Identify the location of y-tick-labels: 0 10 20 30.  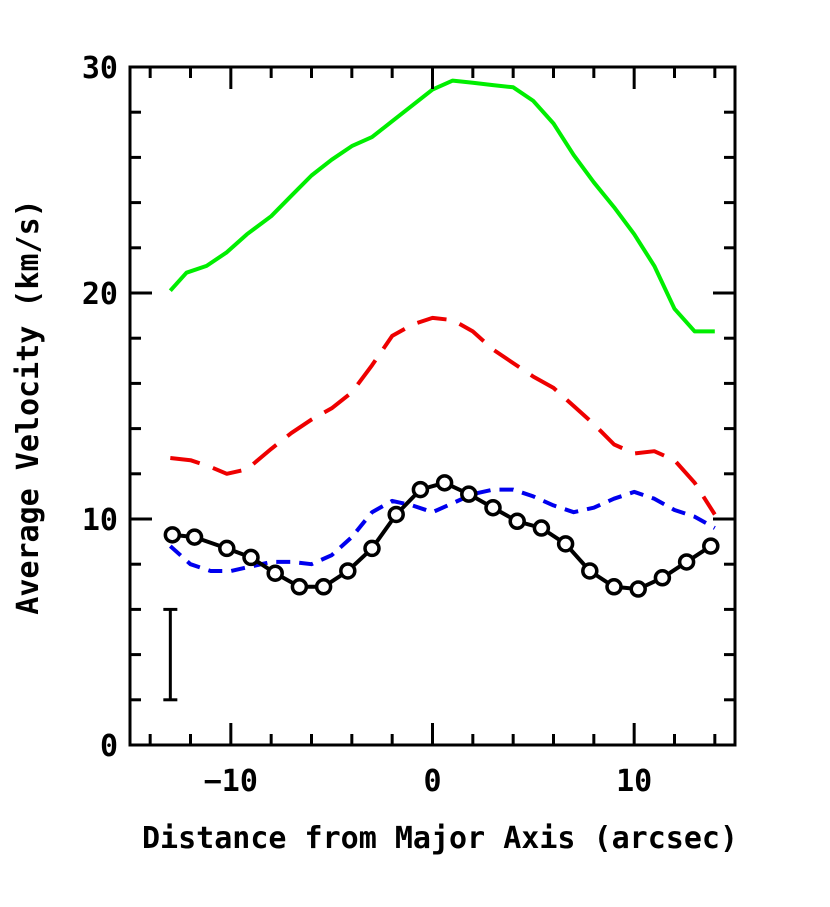
(100, 407).